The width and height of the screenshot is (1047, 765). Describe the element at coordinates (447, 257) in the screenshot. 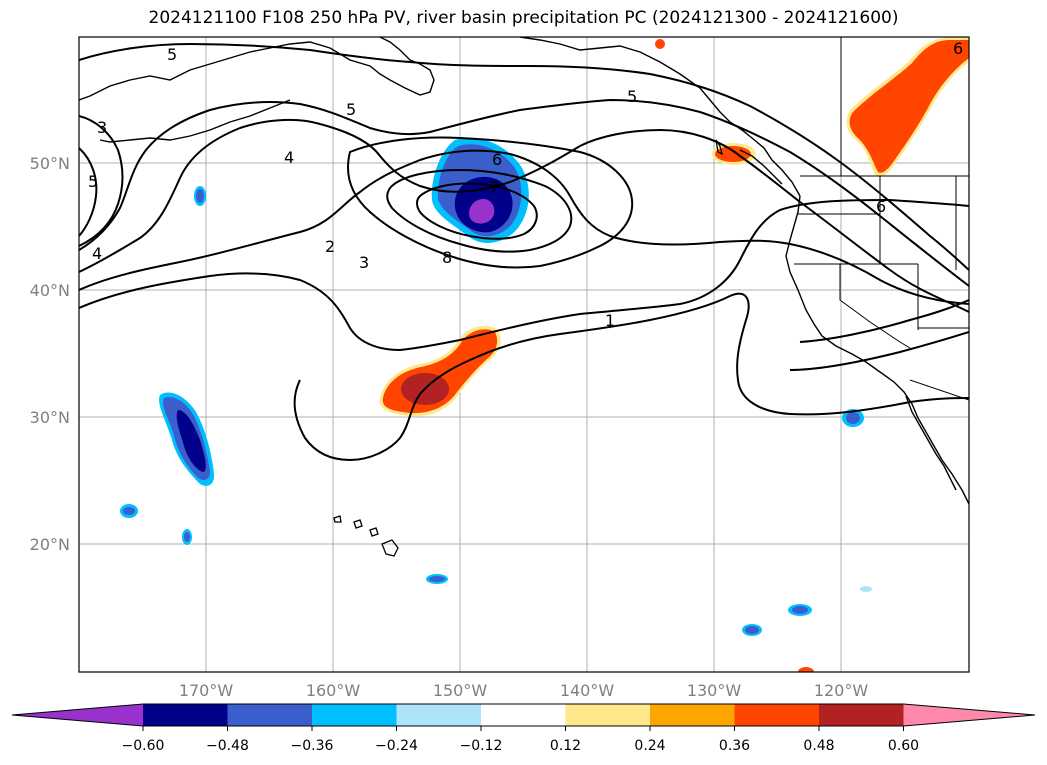

I see `contour-label: 8` at that location.